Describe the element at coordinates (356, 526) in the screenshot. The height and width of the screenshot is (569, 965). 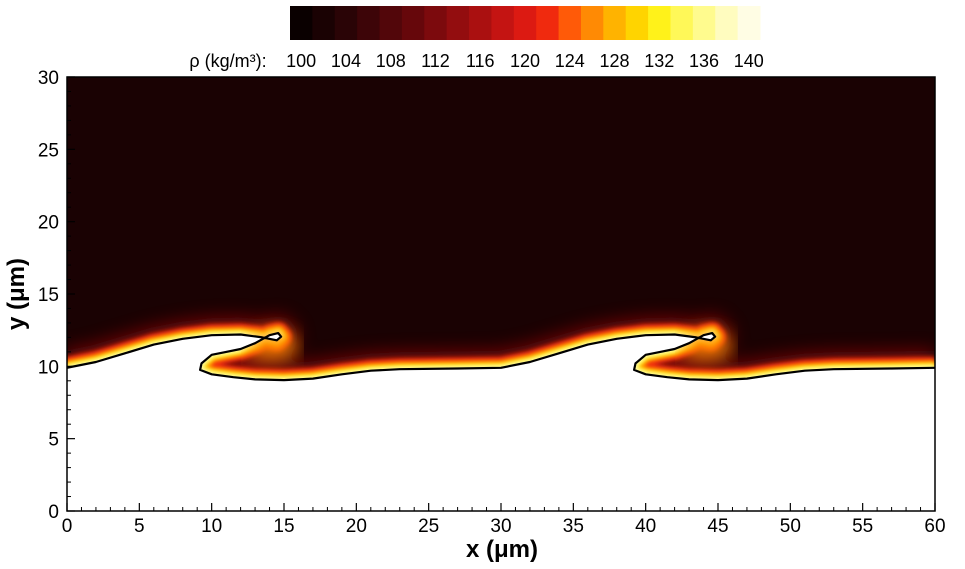
I see `x-tick-label: 20` at that location.